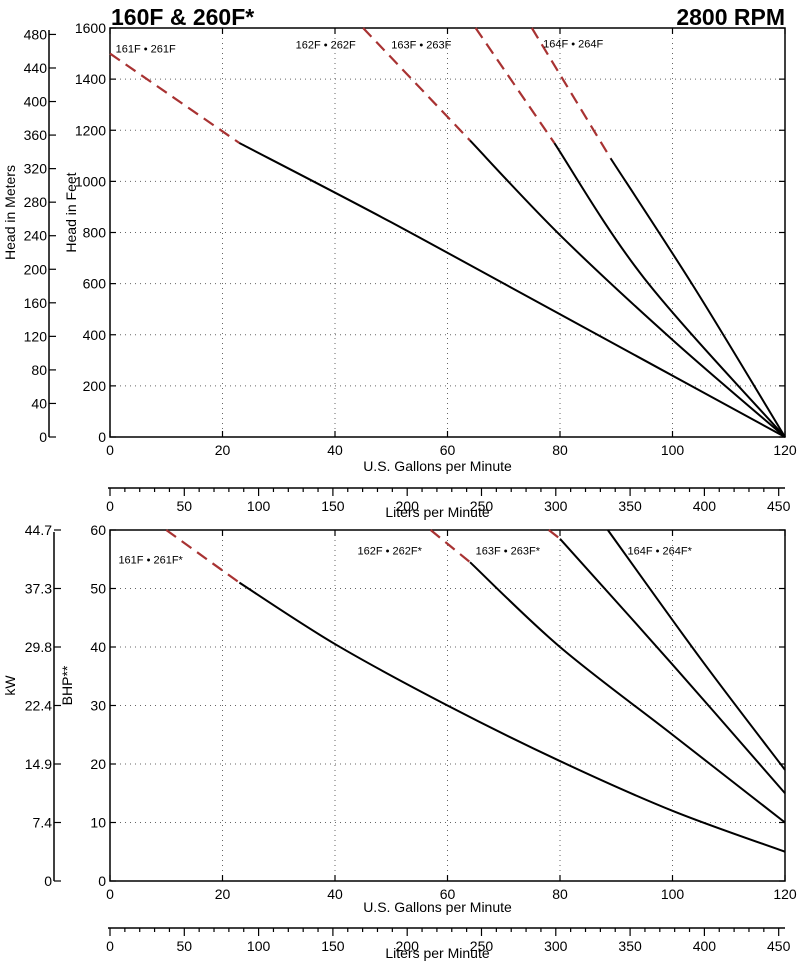 The width and height of the screenshot is (800, 963). Describe the element at coordinates (36, 102) in the screenshot. I see `secondary-y-tick-label: 400` at that location.